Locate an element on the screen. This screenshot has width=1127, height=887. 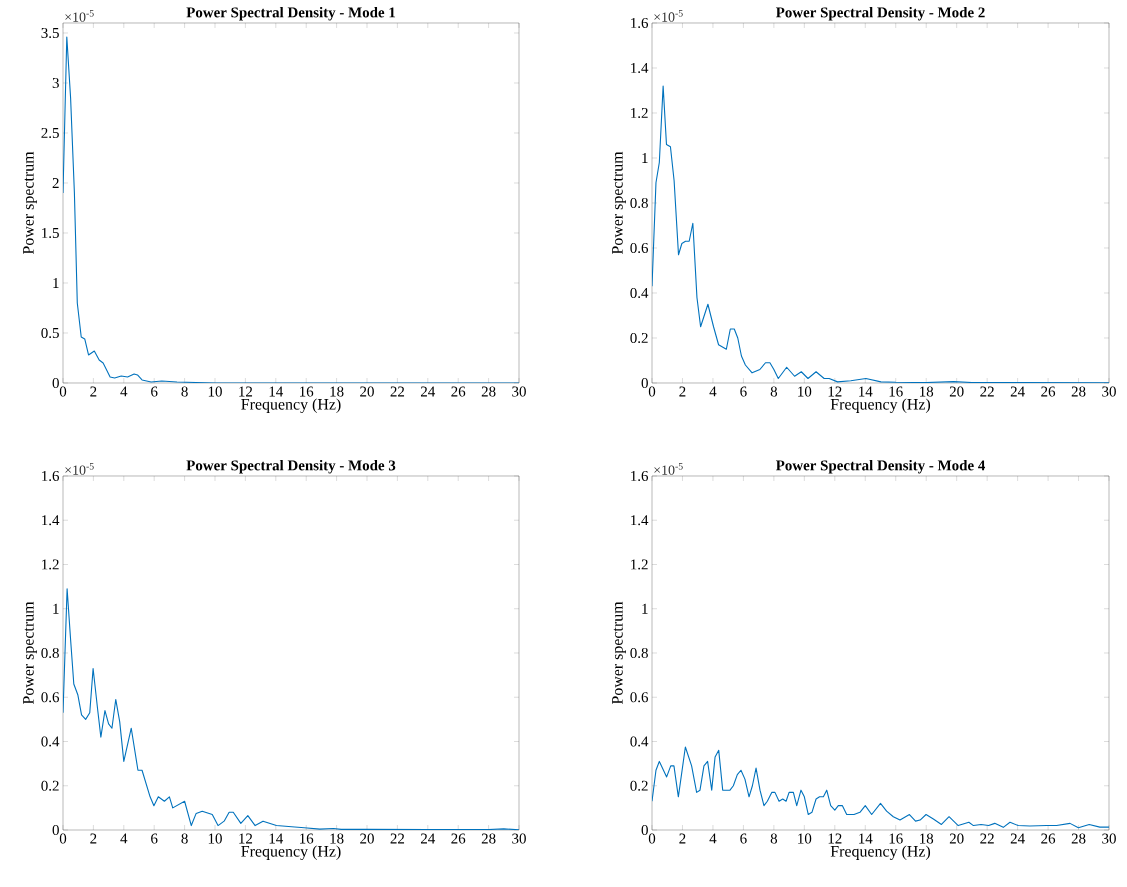
y-tick-label: 0.5 is located at coordinates (50, 333).